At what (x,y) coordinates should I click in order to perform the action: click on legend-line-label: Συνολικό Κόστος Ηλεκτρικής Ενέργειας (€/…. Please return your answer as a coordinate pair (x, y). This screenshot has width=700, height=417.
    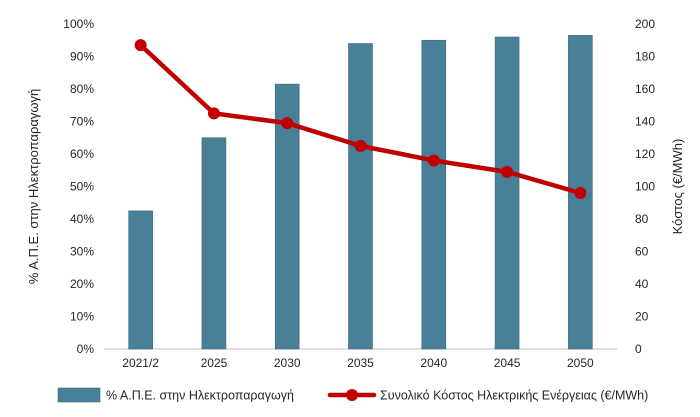
    Looking at the image, I should click on (514, 396).